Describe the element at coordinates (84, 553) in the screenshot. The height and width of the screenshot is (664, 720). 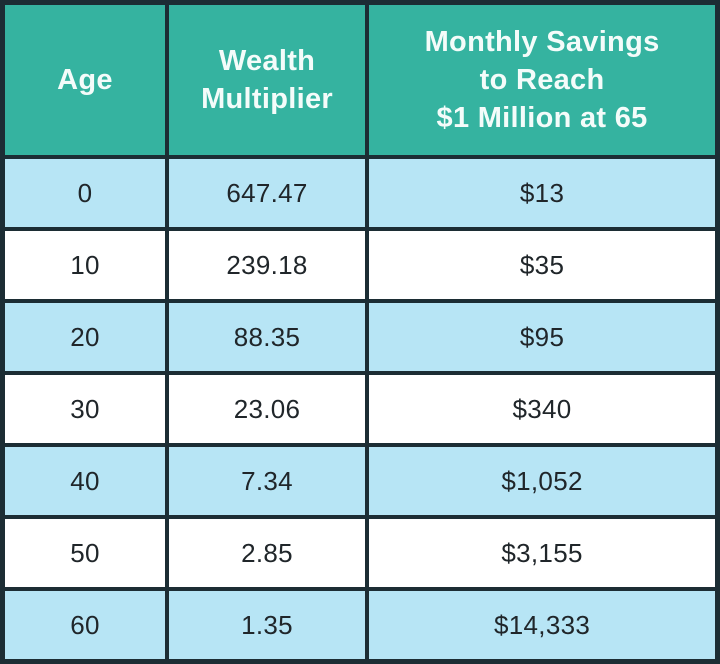
I see `age-cell: 50` at that location.